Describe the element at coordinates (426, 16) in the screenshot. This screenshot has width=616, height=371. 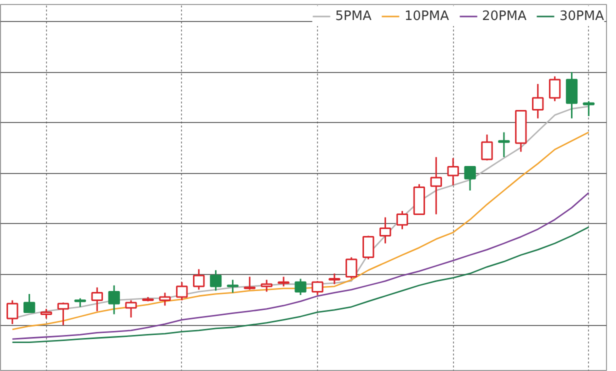
I see `legend-label: 10PMA` at that location.